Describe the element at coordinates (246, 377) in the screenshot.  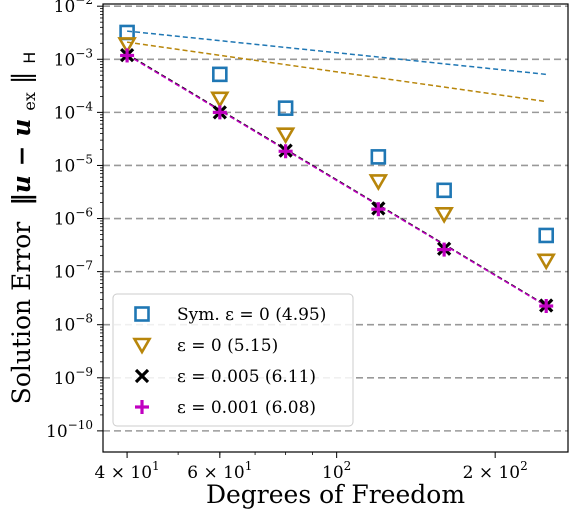
I see `legend-label: ε = 0.005 (6.11)` at that location.